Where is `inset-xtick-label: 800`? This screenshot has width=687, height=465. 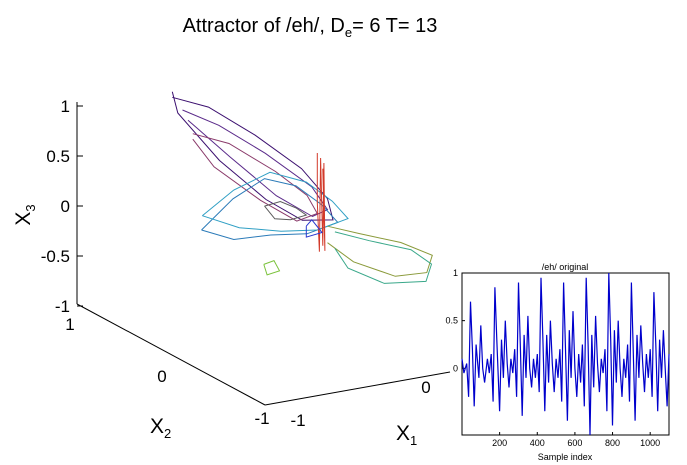 inset-xtick-label: 800 is located at coordinates (612, 443).